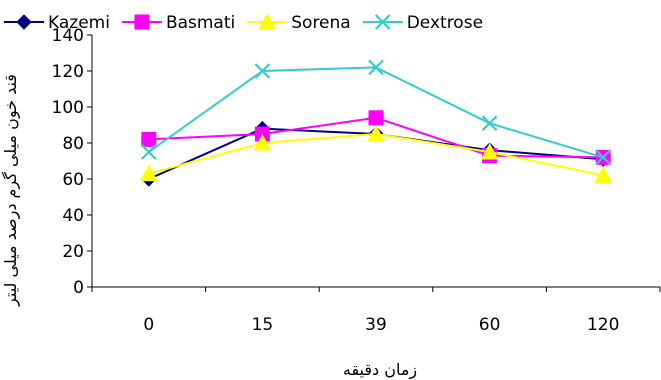 The image size is (661, 380). Describe the element at coordinates (200, 23) in the screenshot. I see `legend-label: Basmati` at that location.